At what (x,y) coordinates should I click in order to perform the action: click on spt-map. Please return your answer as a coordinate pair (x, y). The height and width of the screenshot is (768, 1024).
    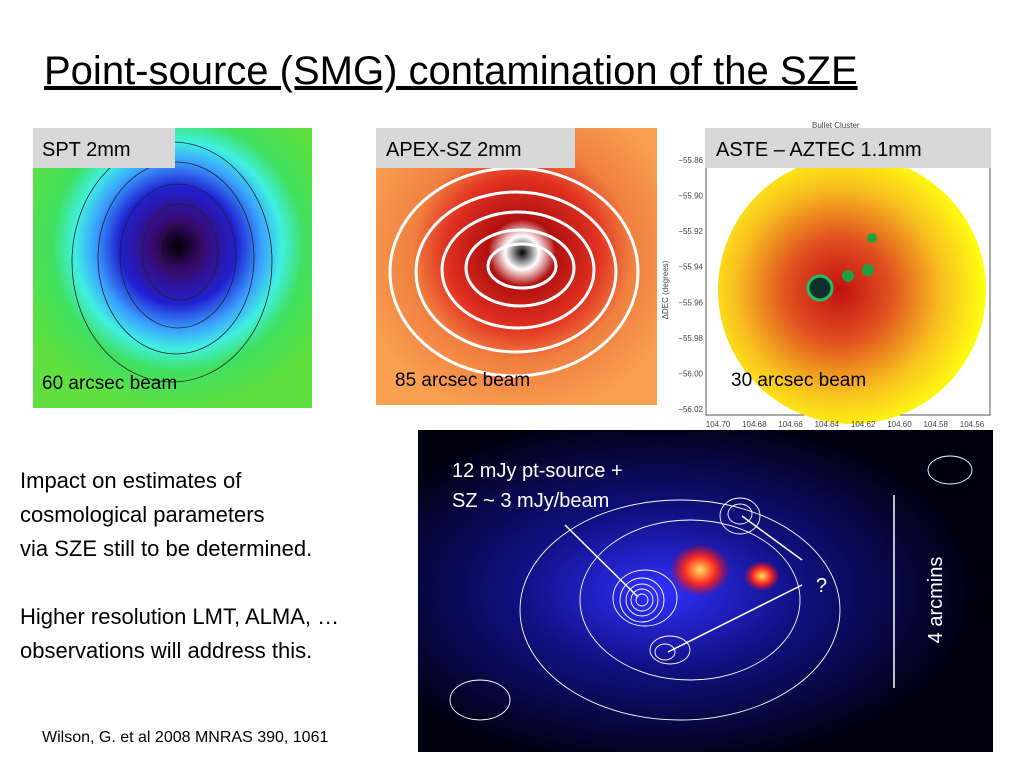
    Looking at the image, I should click on (172, 268).